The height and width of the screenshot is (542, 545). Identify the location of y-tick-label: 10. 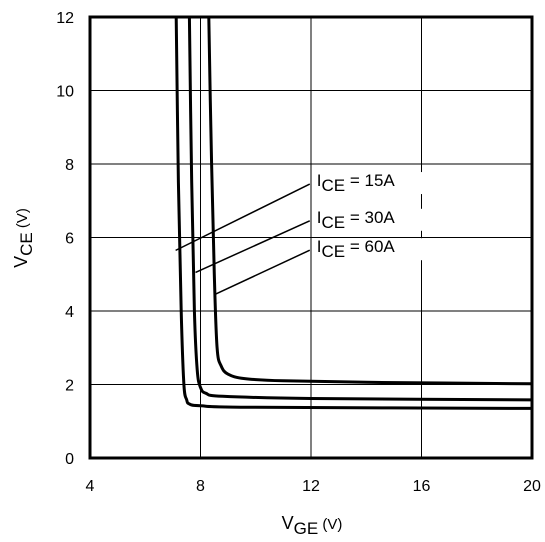
(65, 92).